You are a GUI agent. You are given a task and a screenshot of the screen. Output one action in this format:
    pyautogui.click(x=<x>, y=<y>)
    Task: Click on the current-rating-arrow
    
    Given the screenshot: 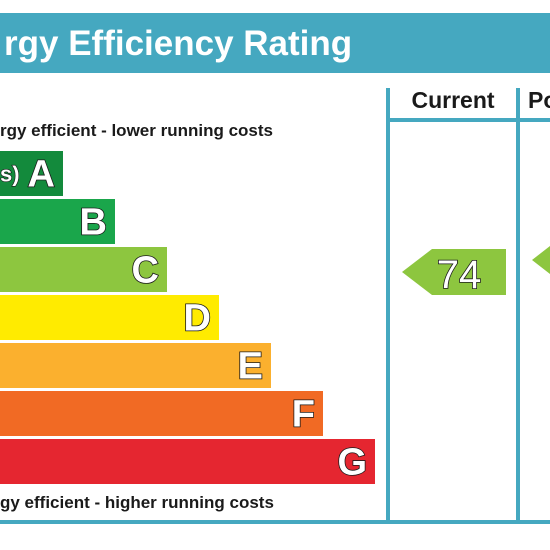 What is the action you would take?
    pyautogui.click(x=454, y=272)
    